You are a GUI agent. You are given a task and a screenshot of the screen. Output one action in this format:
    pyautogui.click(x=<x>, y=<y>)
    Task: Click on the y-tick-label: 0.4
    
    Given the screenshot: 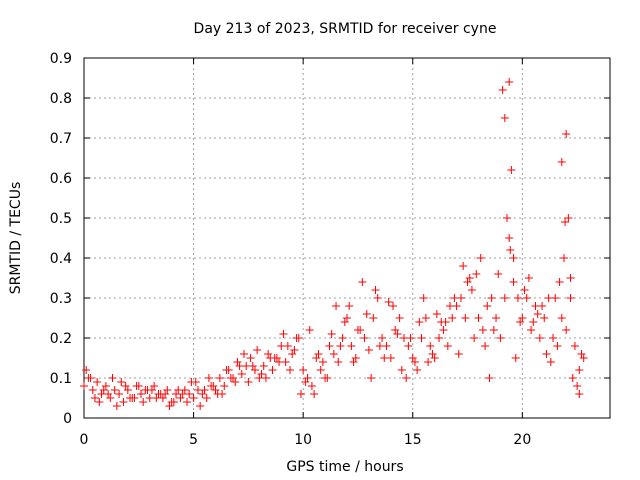 What is the action you would take?
    pyautogui.click(x=61, y=259)
    